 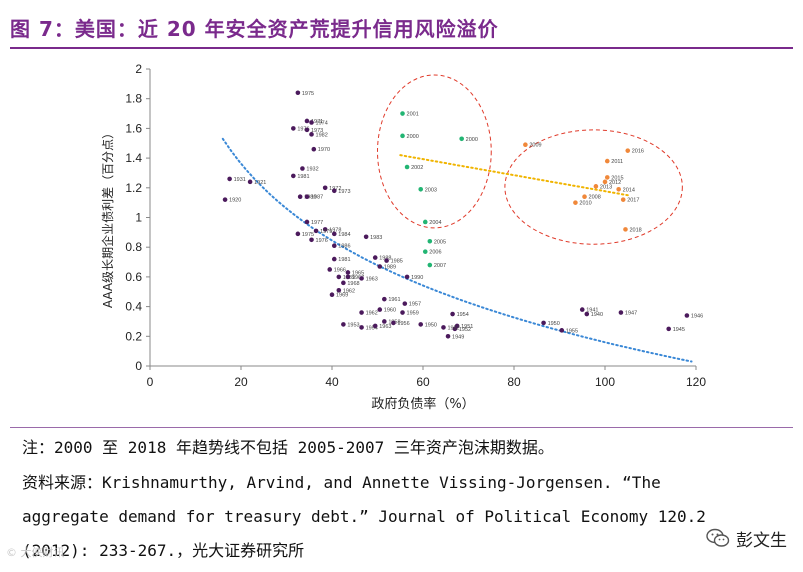 What do you see at coordinates (376, 238) in the screenshot?
I see `point-label: 1983` at bounding box center [376, 238].